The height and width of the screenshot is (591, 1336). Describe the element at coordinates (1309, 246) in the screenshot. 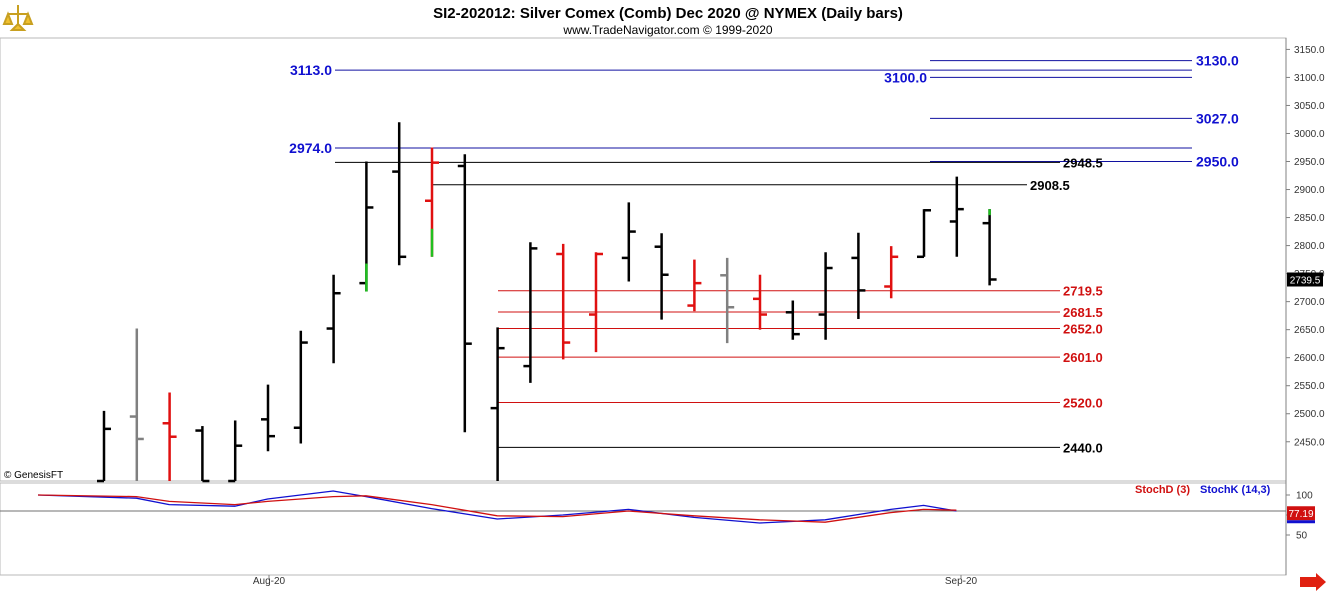

I see `price-axis-label: 2800.0` at that location.